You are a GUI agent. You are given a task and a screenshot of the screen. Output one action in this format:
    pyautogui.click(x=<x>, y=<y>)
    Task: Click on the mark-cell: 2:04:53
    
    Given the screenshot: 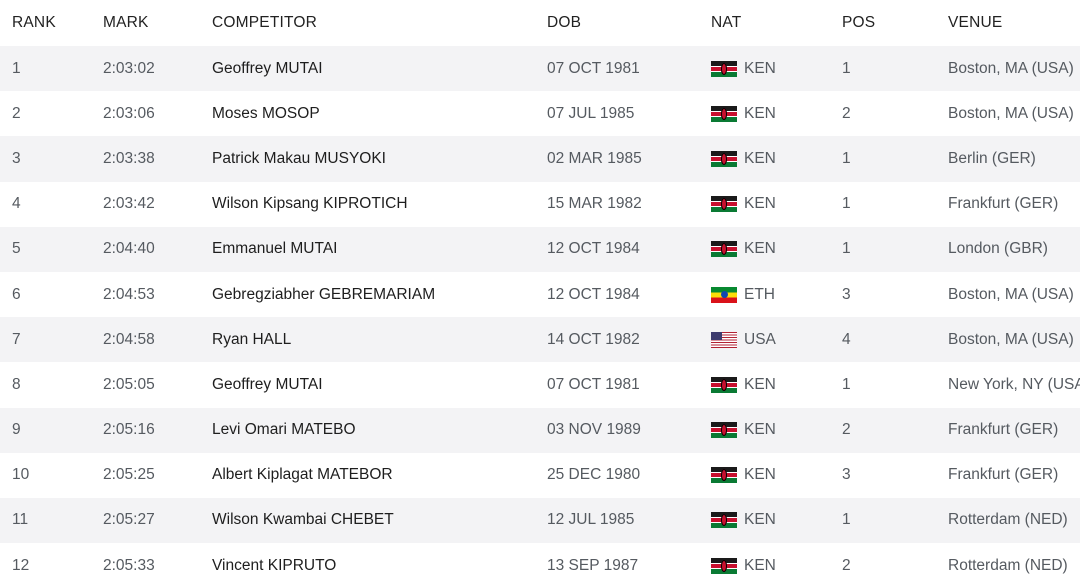 What is the action you would take?
    pyautogui.click(x=129, y=294)
    